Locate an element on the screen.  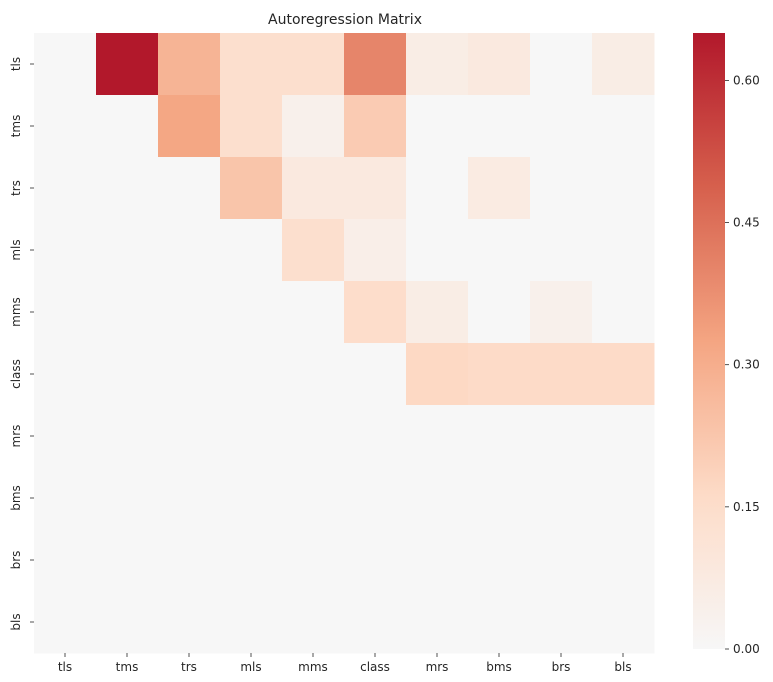
heatmap-cell-bms-bls is located at coordinates (623, 498).